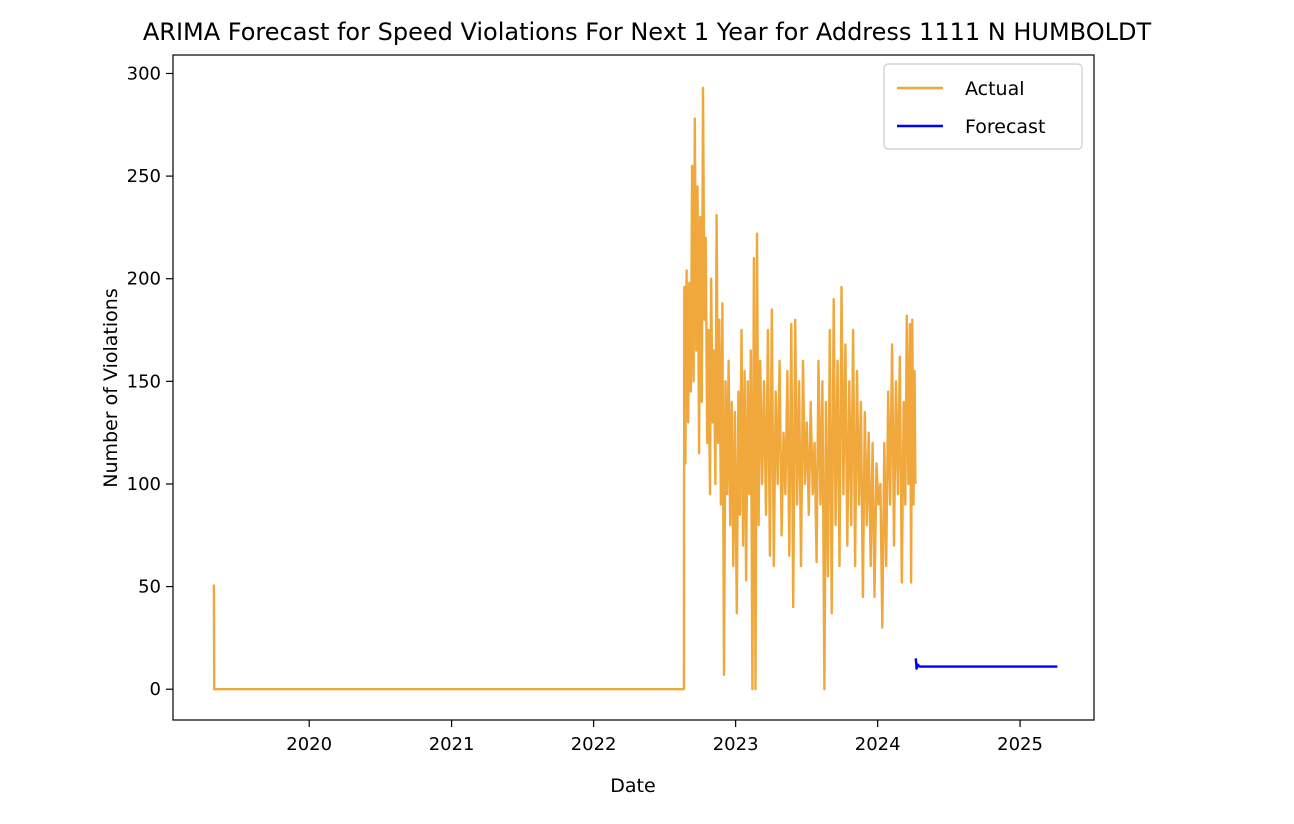 This screenshot has height=824, width=1294. What do you see at coordinates (995, 89) in the screenshot?
I see `legend-label-actual: Actual` at bounding box center [995, 89].